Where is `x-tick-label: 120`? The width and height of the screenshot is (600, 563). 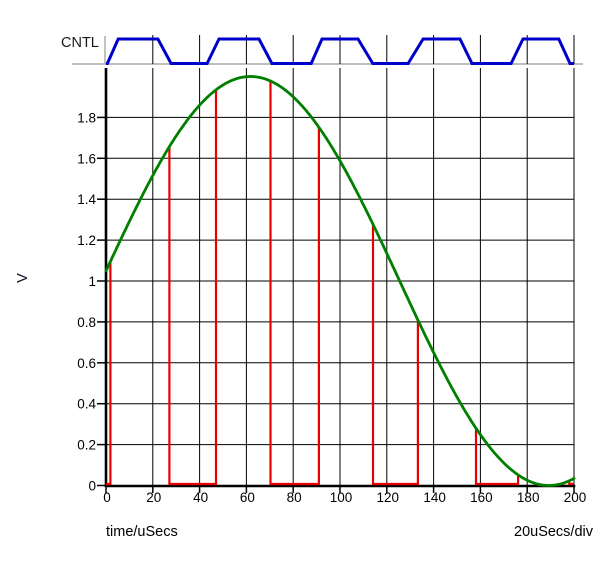
x-tick-label: 120 is located at coordinates (388, 497).